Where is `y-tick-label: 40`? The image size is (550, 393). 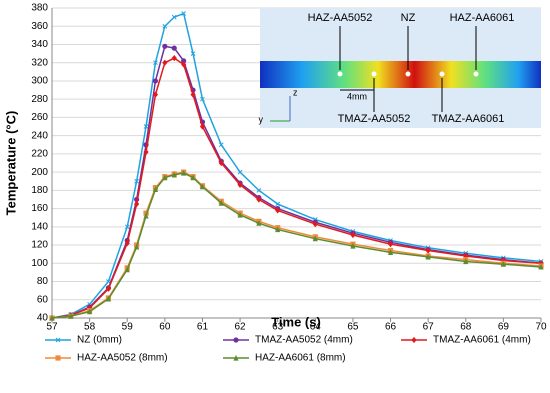
y-tick-label: 40 is located at coordinates (43, 318).